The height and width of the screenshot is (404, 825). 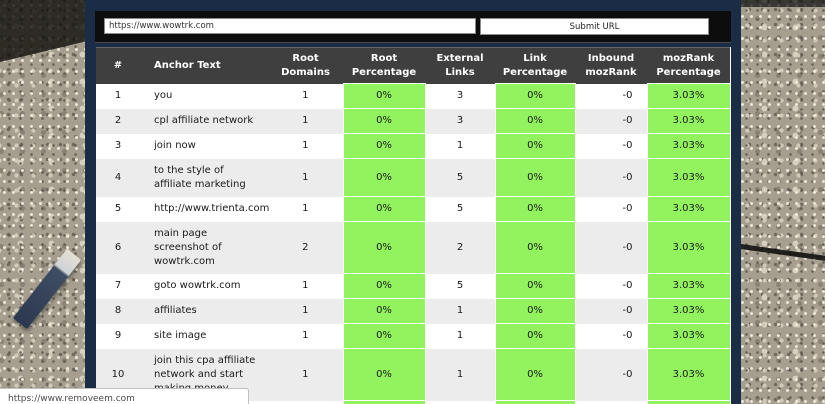 What do you see at coordinates (118, 209) in the screenshot?
I see `num-cell: 5` at bounding box center [118, 209].